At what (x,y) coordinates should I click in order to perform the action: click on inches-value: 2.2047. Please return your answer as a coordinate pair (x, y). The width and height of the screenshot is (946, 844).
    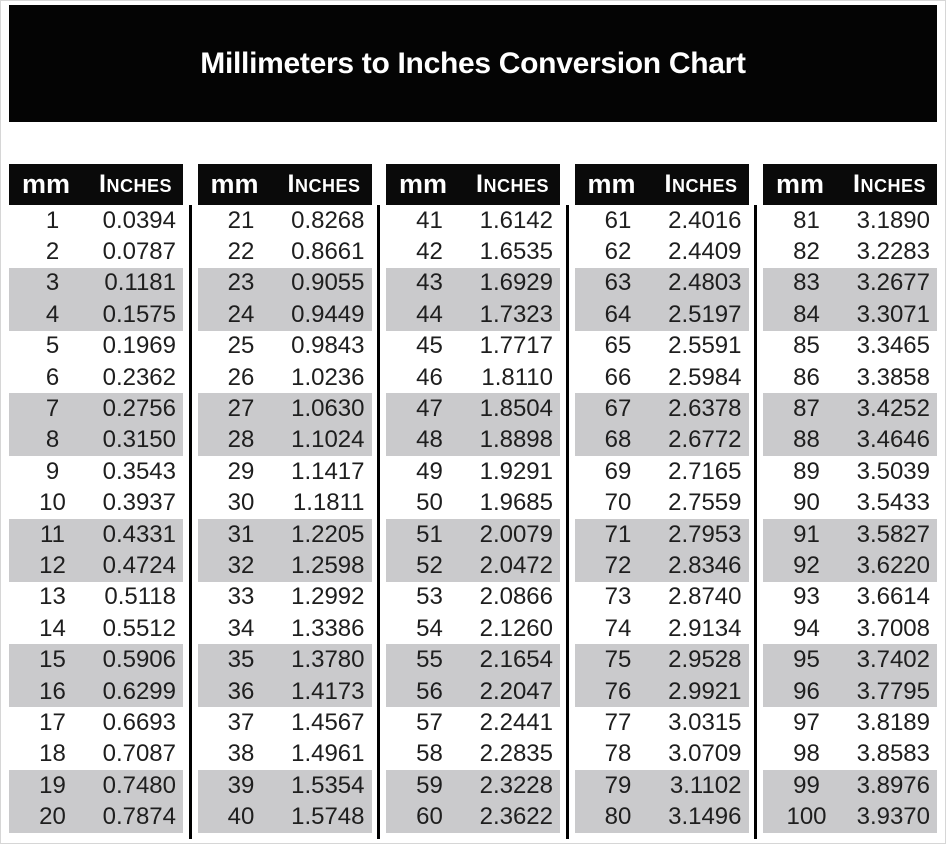
    Looking at the image, I should click on (516, 691).